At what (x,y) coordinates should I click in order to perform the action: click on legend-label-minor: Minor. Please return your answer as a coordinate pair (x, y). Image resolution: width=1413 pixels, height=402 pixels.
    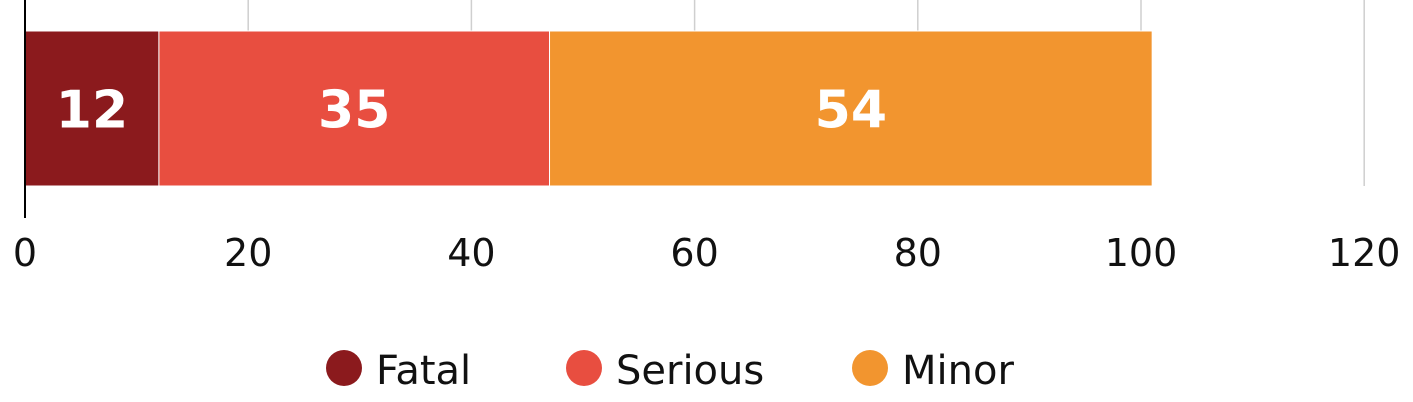
    Looking at the image, I should click on (958, 371).